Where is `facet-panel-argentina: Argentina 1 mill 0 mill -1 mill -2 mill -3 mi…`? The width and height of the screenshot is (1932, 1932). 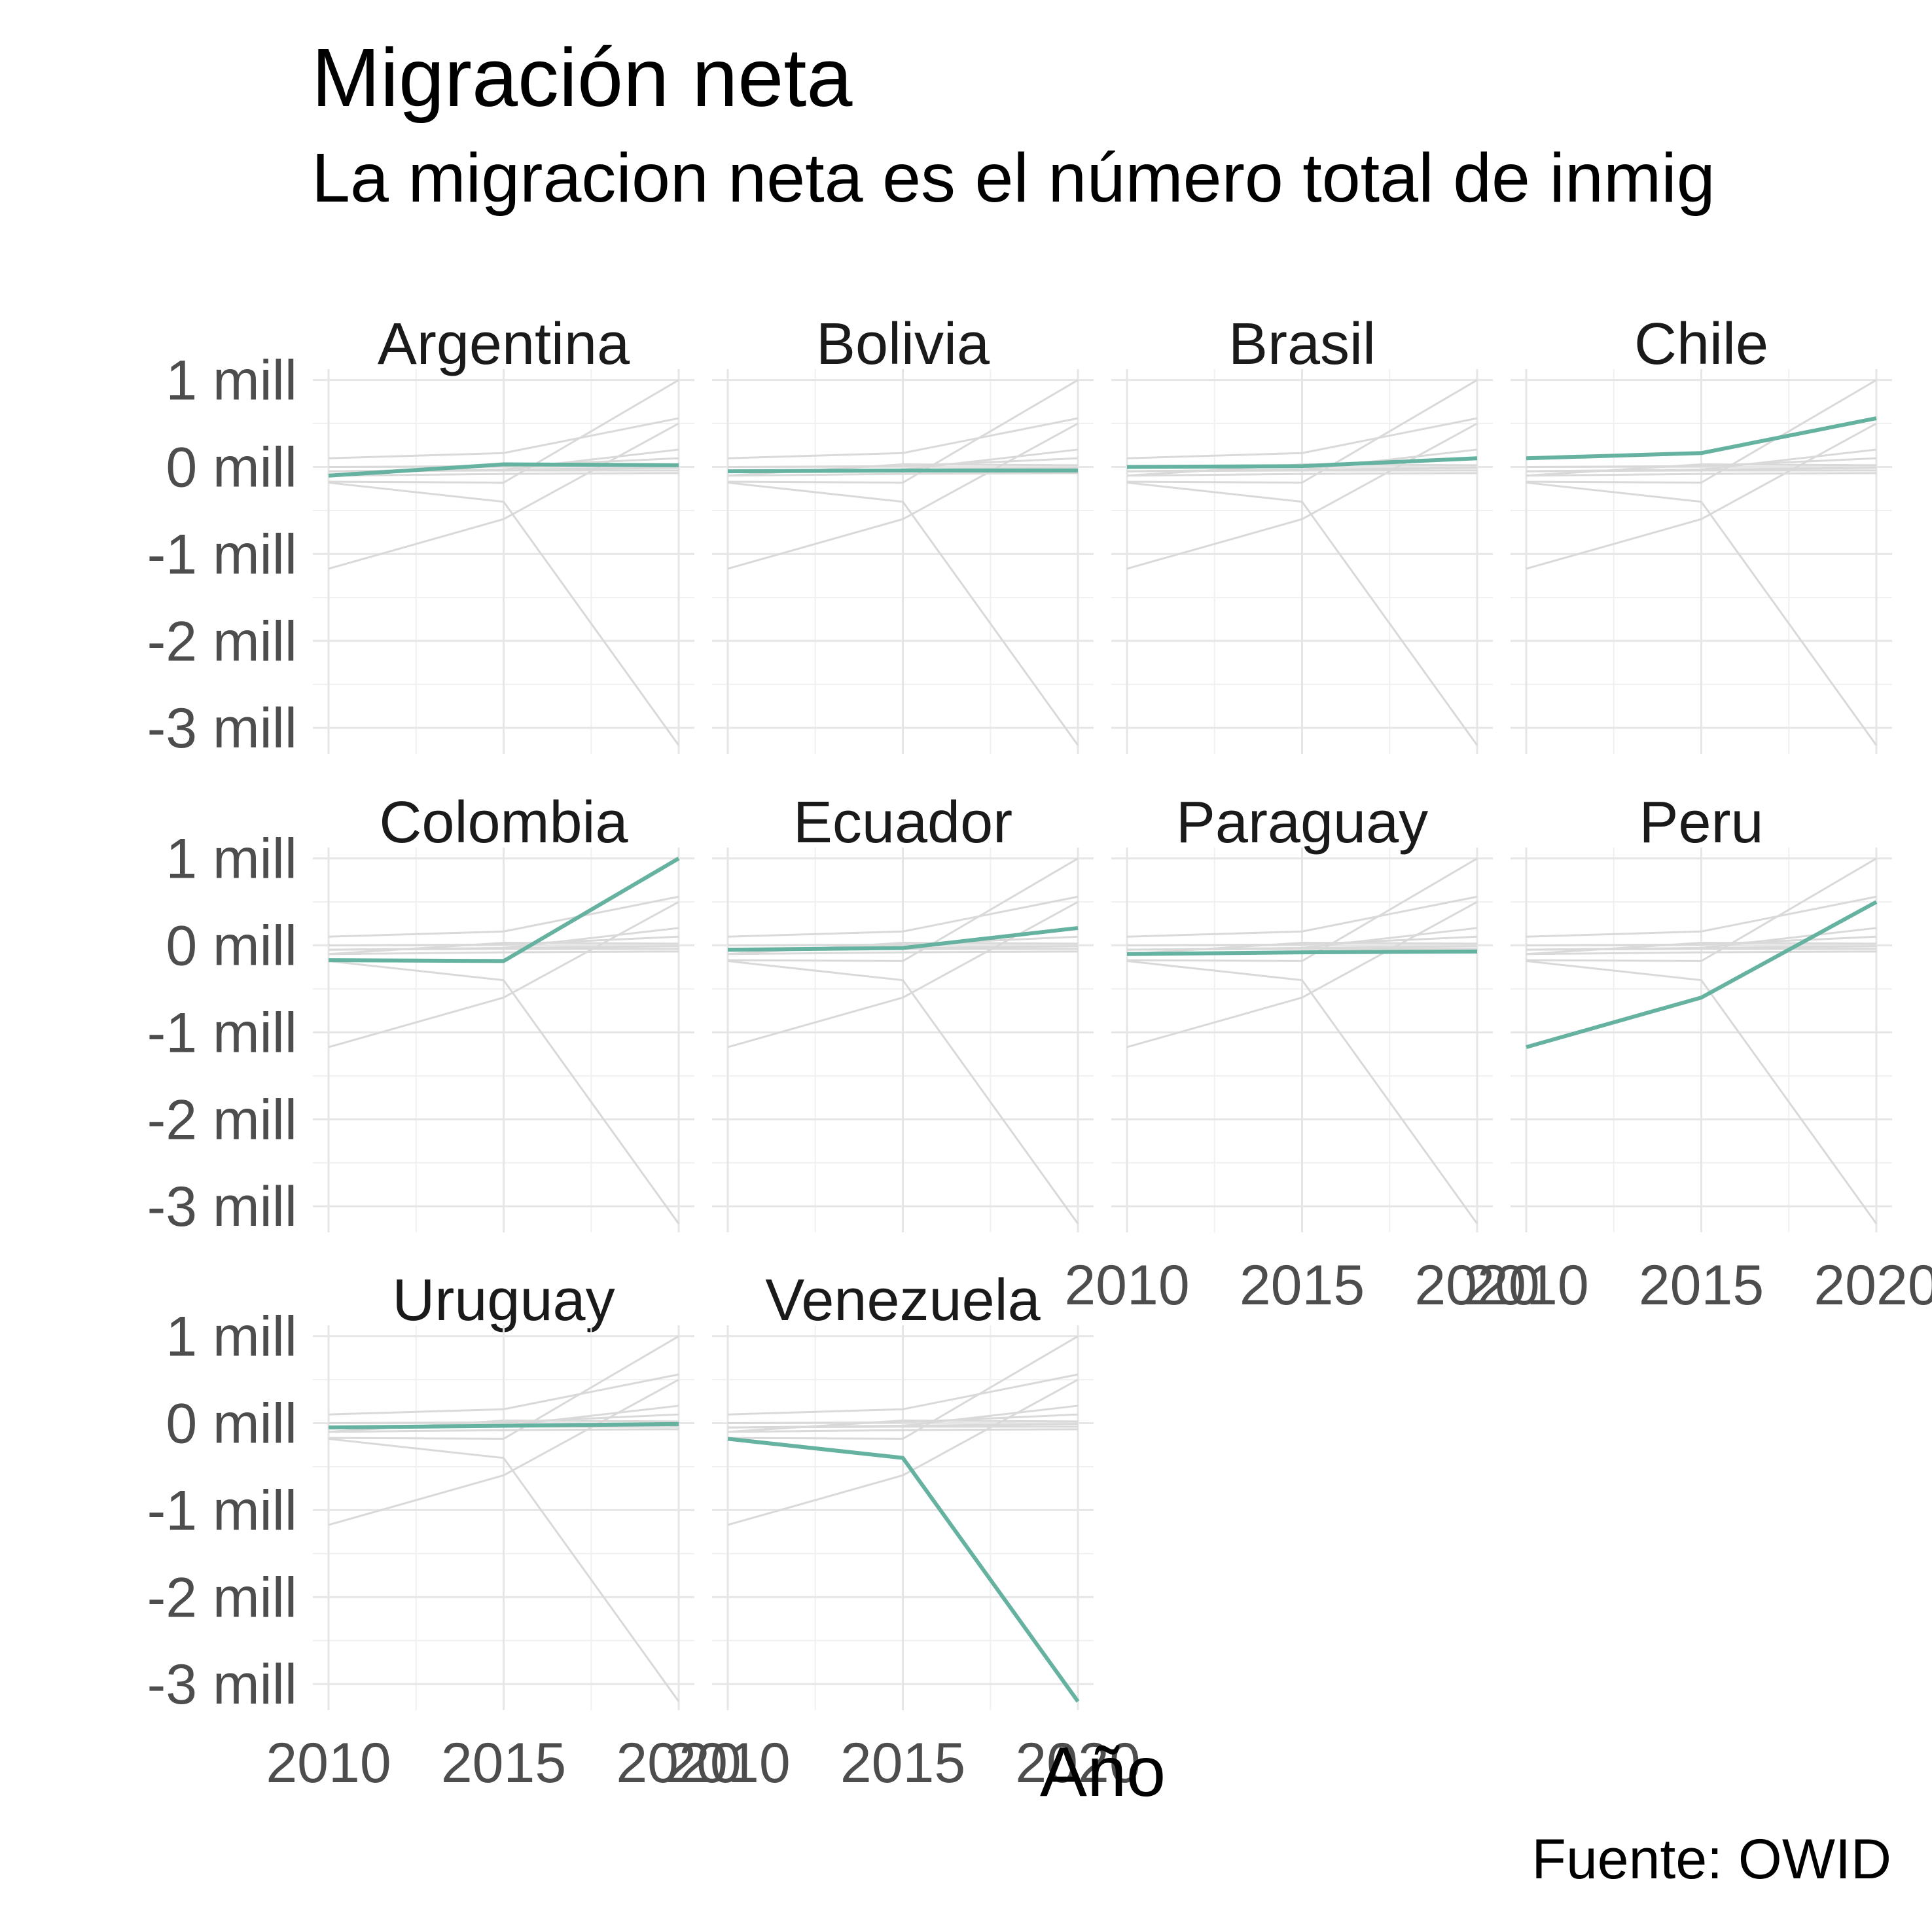 facet-panel-argentina: Argentina 1 mill 0 mill -1 mill -2 mill -3 mi… is located at coordinates (420, 536).